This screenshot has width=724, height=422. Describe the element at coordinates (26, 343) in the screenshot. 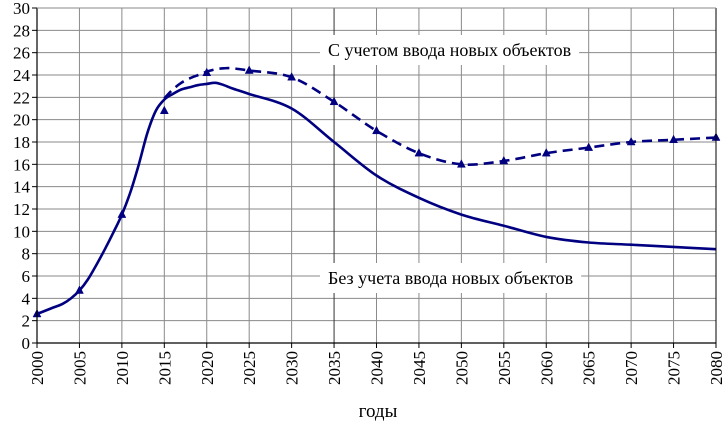

I see `y-tick-label-0: 0` at that location.